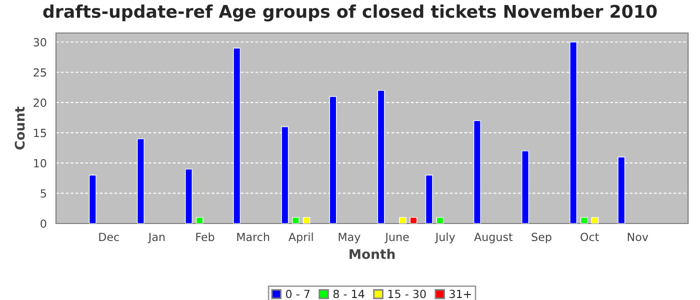 The image size is (700, 300). I want to click on x-tick-label: Feb, so click(205, 237).